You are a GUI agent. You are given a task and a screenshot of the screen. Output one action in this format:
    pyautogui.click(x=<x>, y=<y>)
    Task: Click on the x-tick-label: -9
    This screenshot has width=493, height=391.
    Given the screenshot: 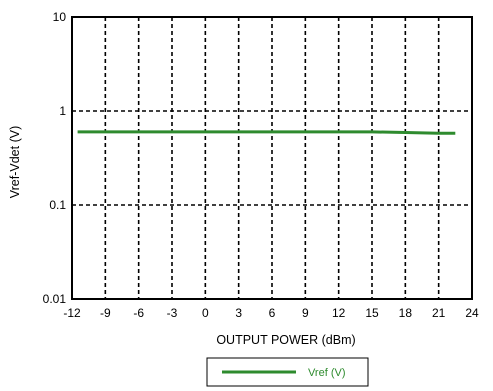 What is the action you would take?
    pyautogui.click(x=105, y=313)
    